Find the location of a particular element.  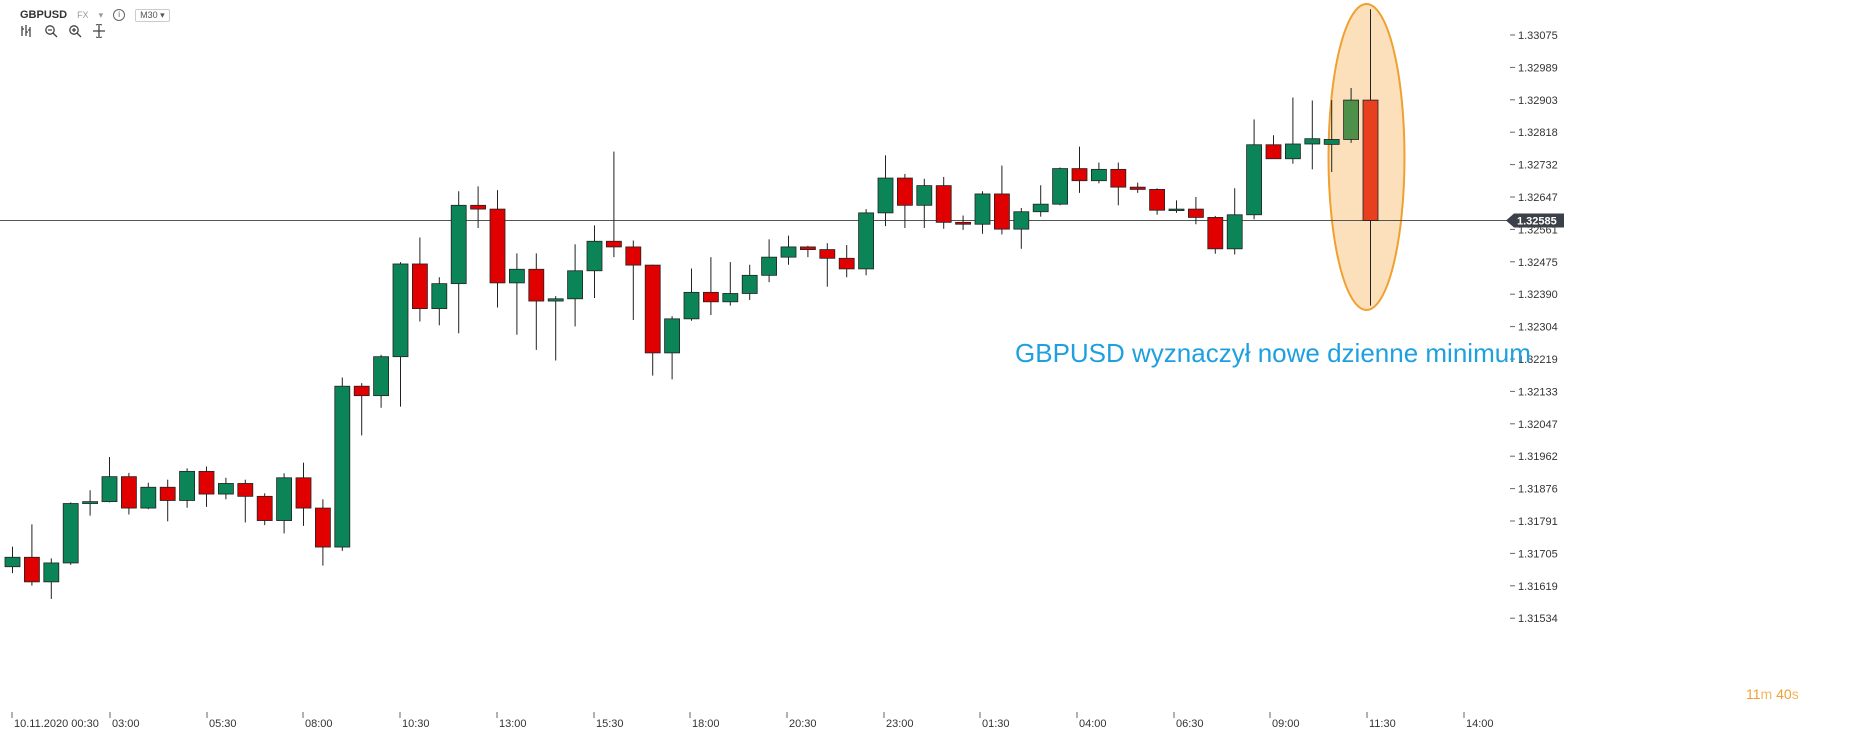

zoom-out-icon is located at coordinates (51, 31).